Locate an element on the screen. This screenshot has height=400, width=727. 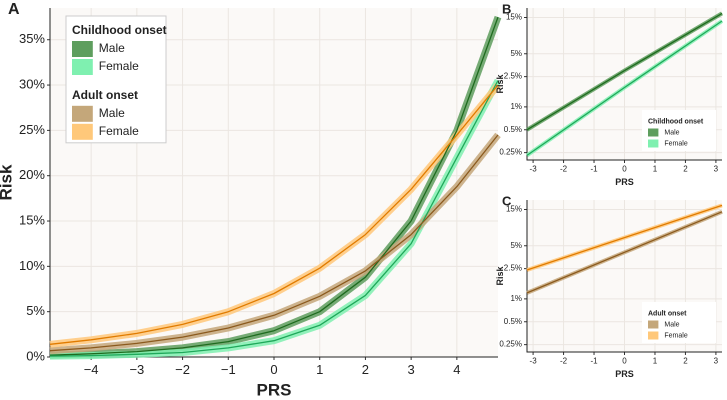
x-tick-label: 4 is located at coordinates (456, 369).